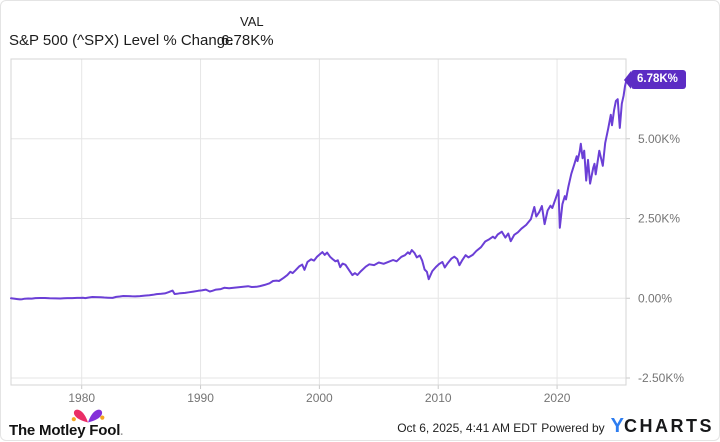 The image size is (720, 442). What do you see at coordinates (200, 398) in the screenshot?
I see `svg-text: 1990` at bounding box center [200, 398].